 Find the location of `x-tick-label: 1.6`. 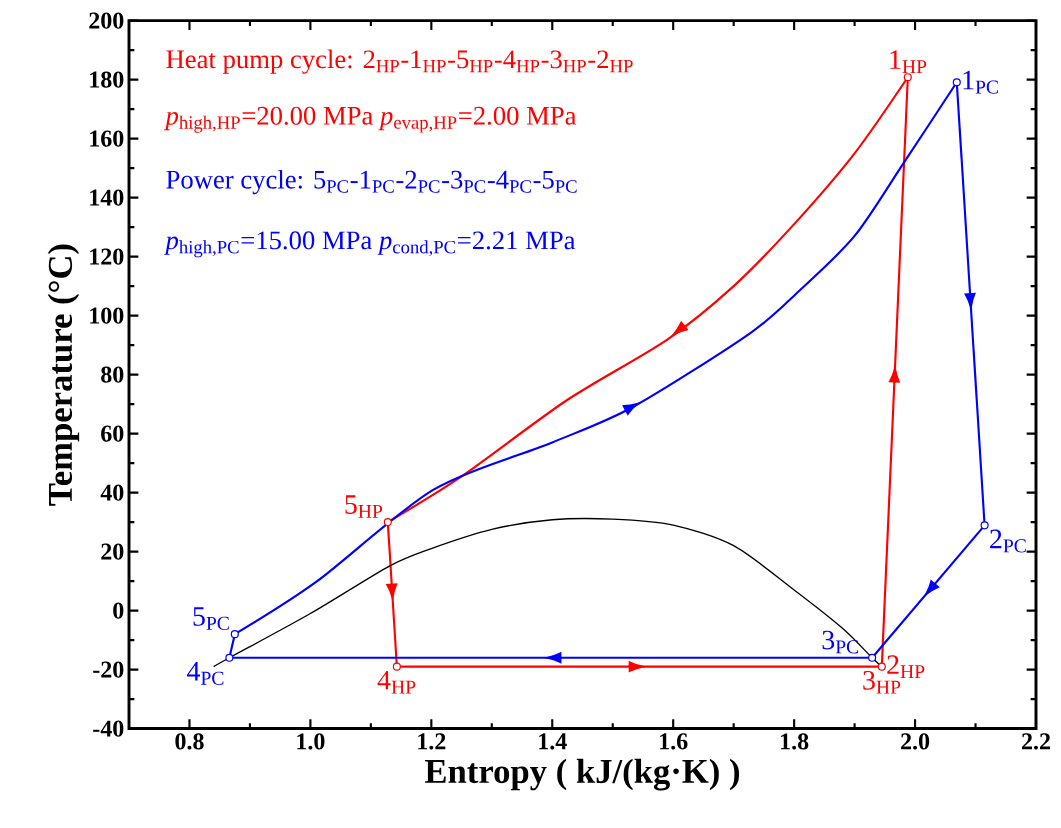

x-tick-label: 1.6 is located at coordinates (674, 741).